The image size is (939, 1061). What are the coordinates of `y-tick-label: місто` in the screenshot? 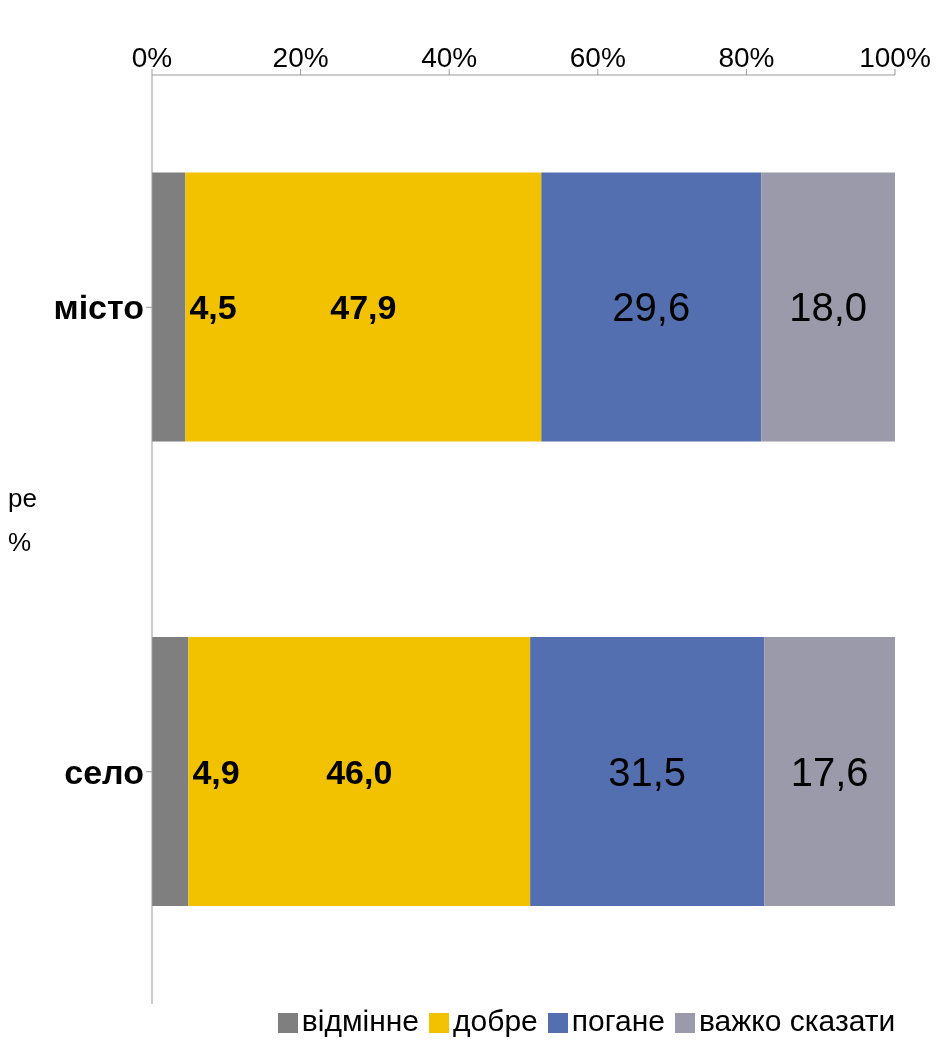 It's located at (98, 307).